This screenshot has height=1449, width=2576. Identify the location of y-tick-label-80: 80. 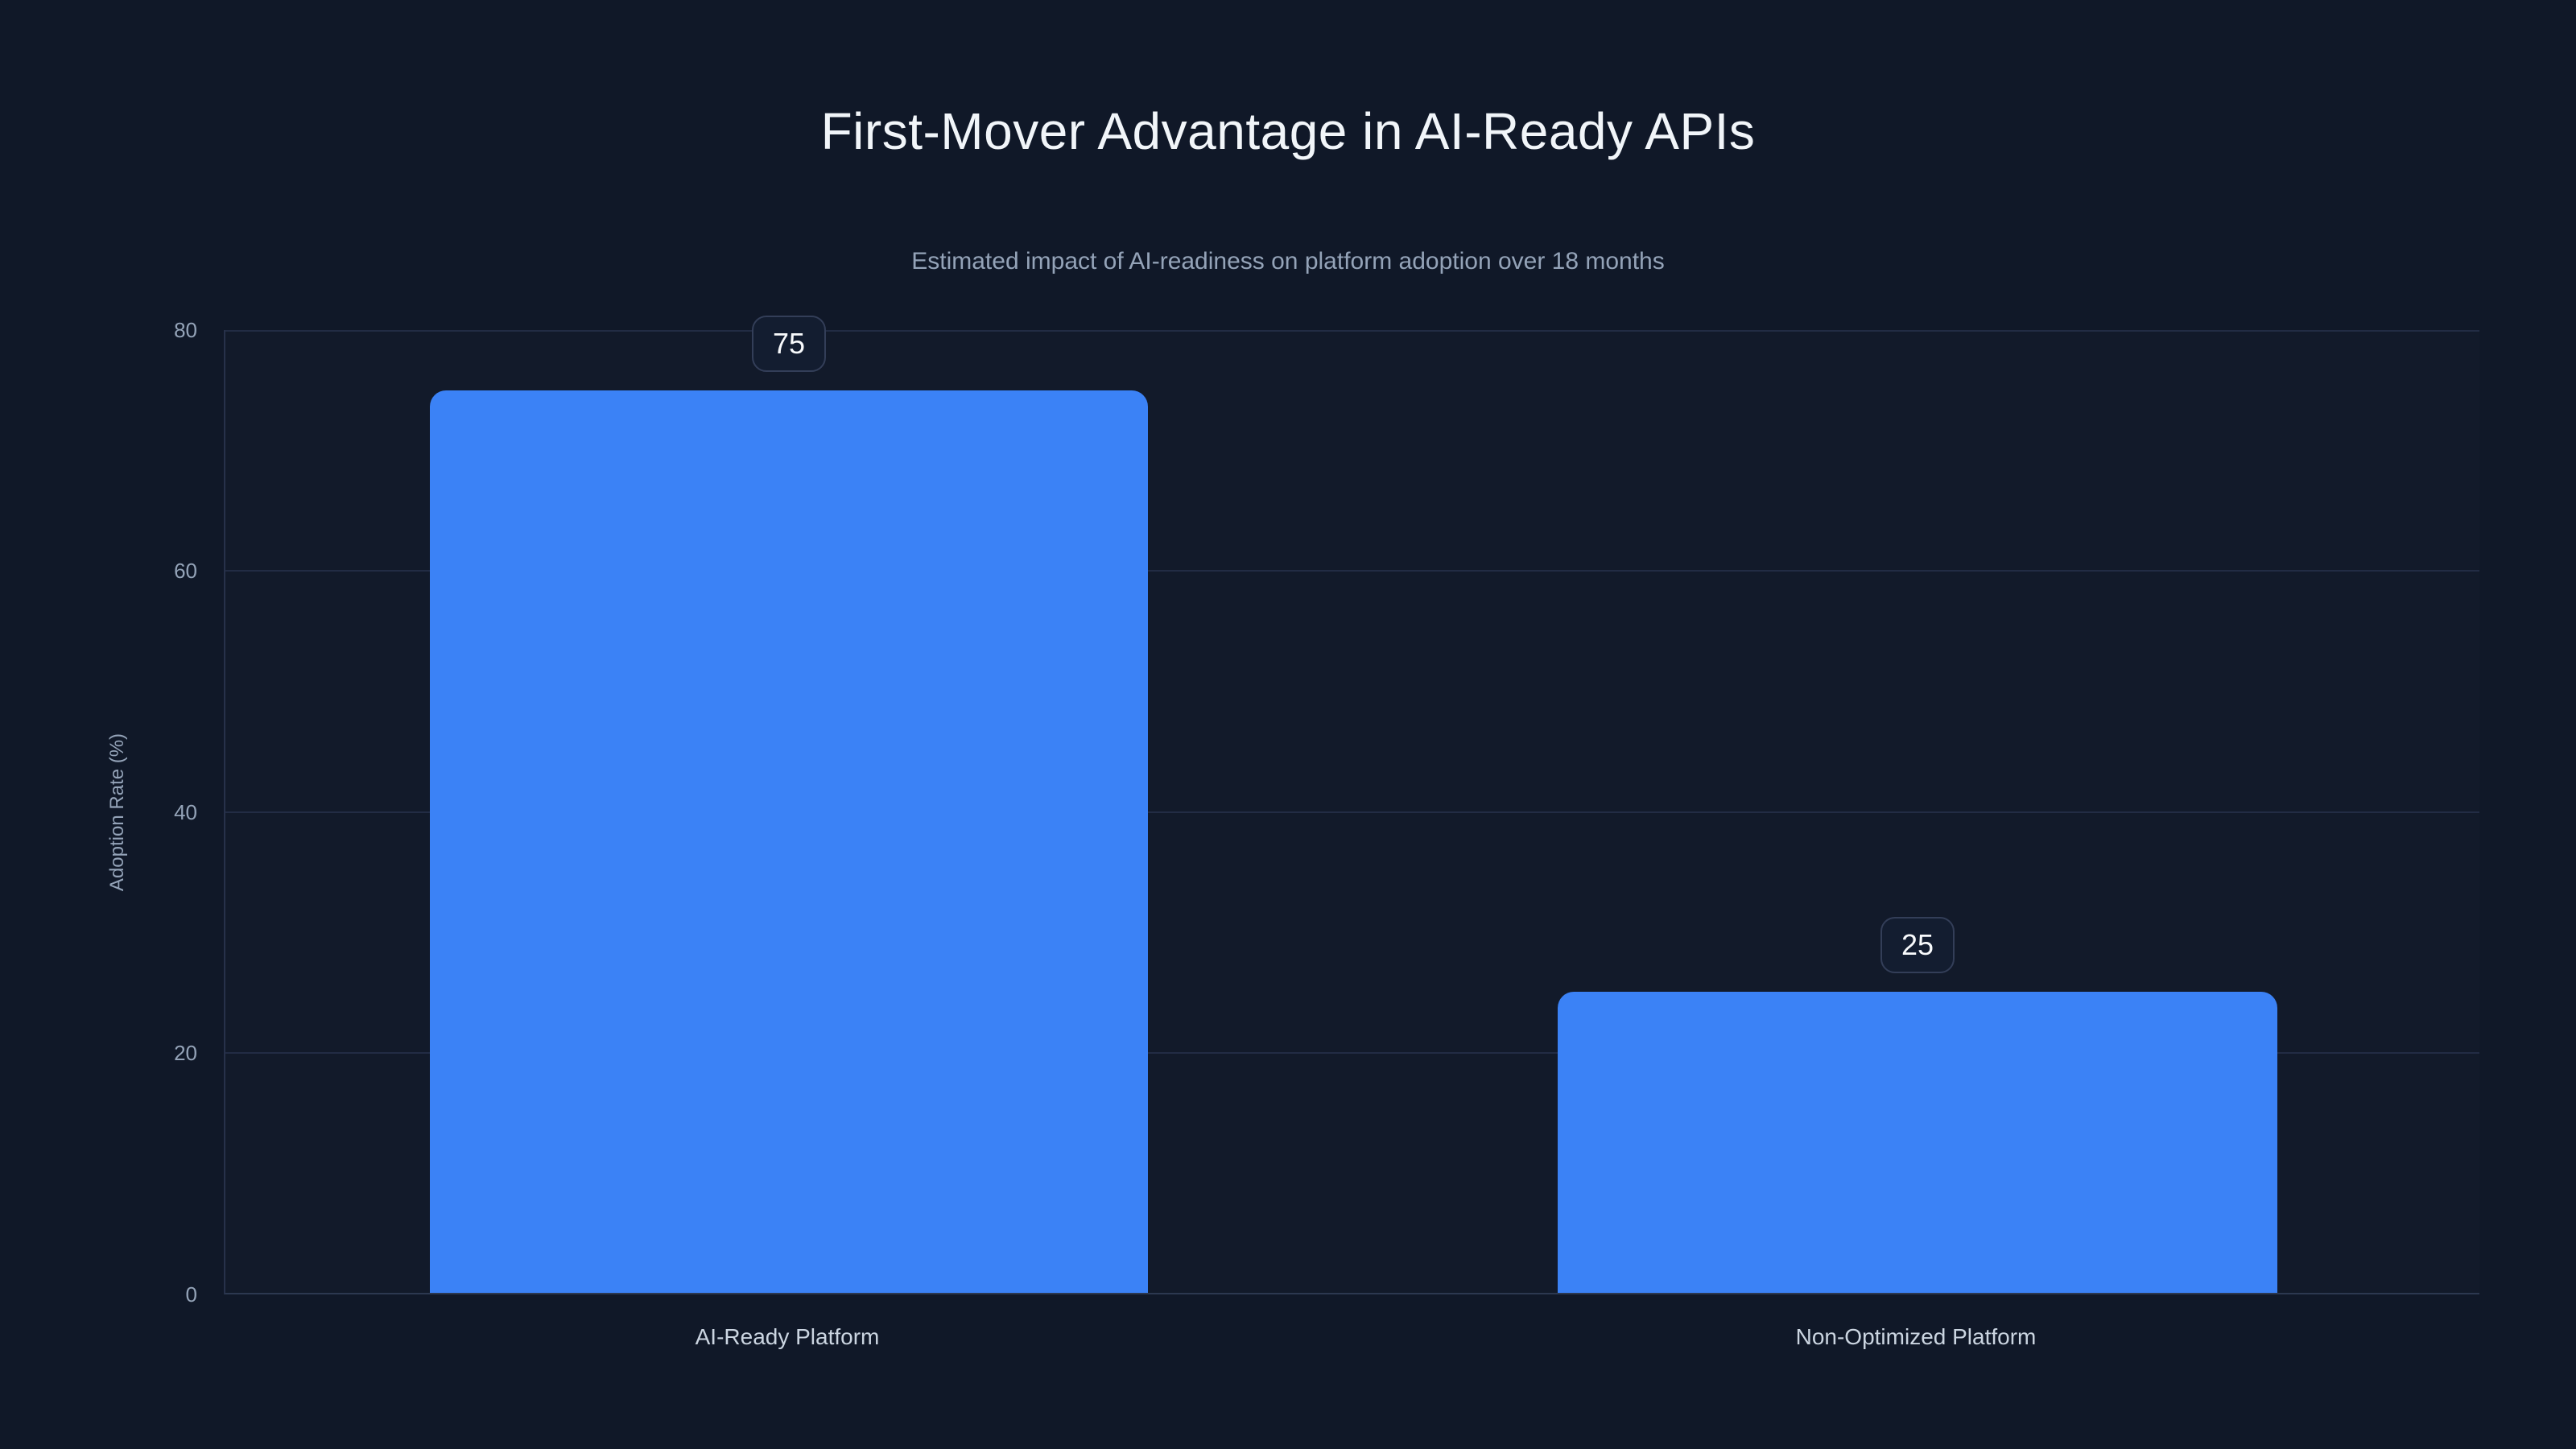
(185, 330).